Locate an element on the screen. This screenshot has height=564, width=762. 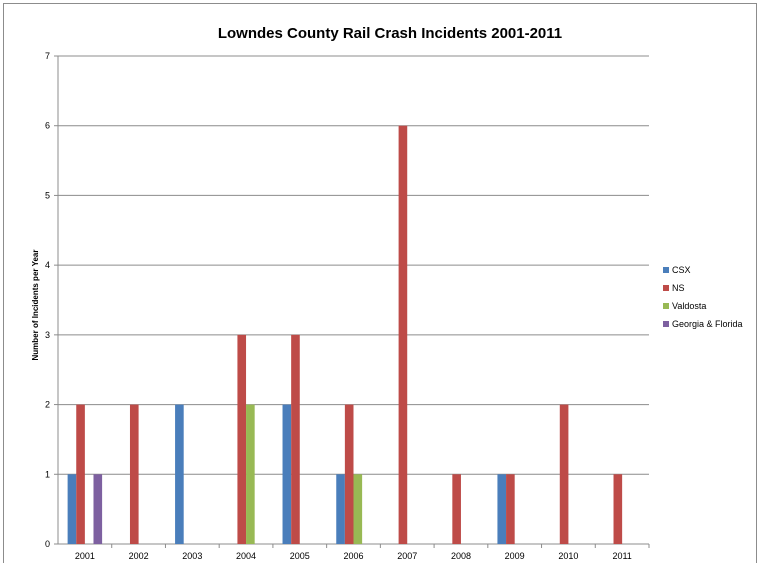
bar-ns-2008 is located at coordinates (456, 509).